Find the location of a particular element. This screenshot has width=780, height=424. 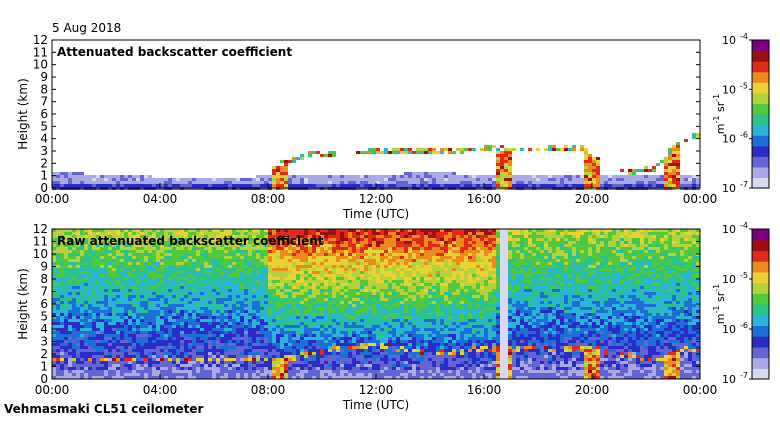

panel-title: Raw attenuated backscatter coefficient is located at coordinates (190, 241).